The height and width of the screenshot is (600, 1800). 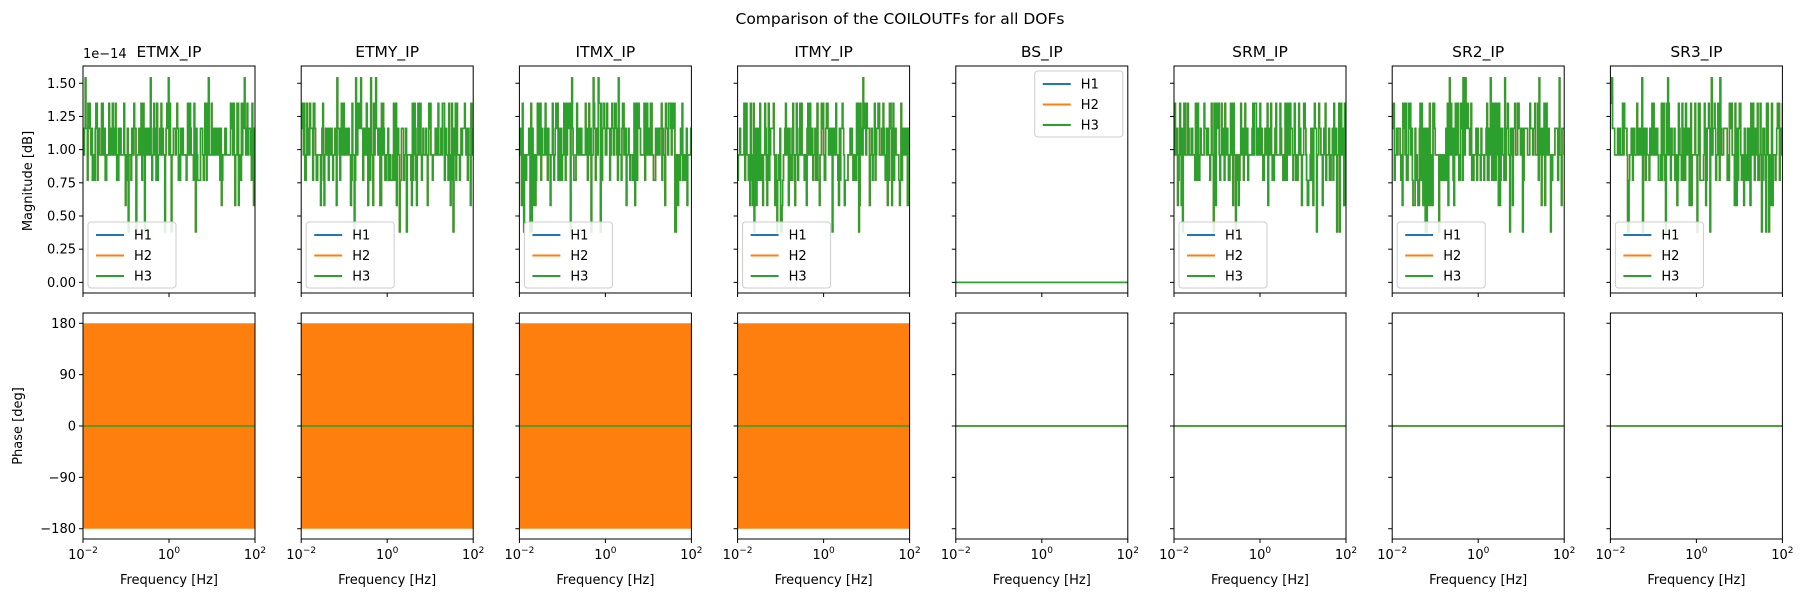 I want to click on y-tick-label: 0.50, so click(x=61, y=217).